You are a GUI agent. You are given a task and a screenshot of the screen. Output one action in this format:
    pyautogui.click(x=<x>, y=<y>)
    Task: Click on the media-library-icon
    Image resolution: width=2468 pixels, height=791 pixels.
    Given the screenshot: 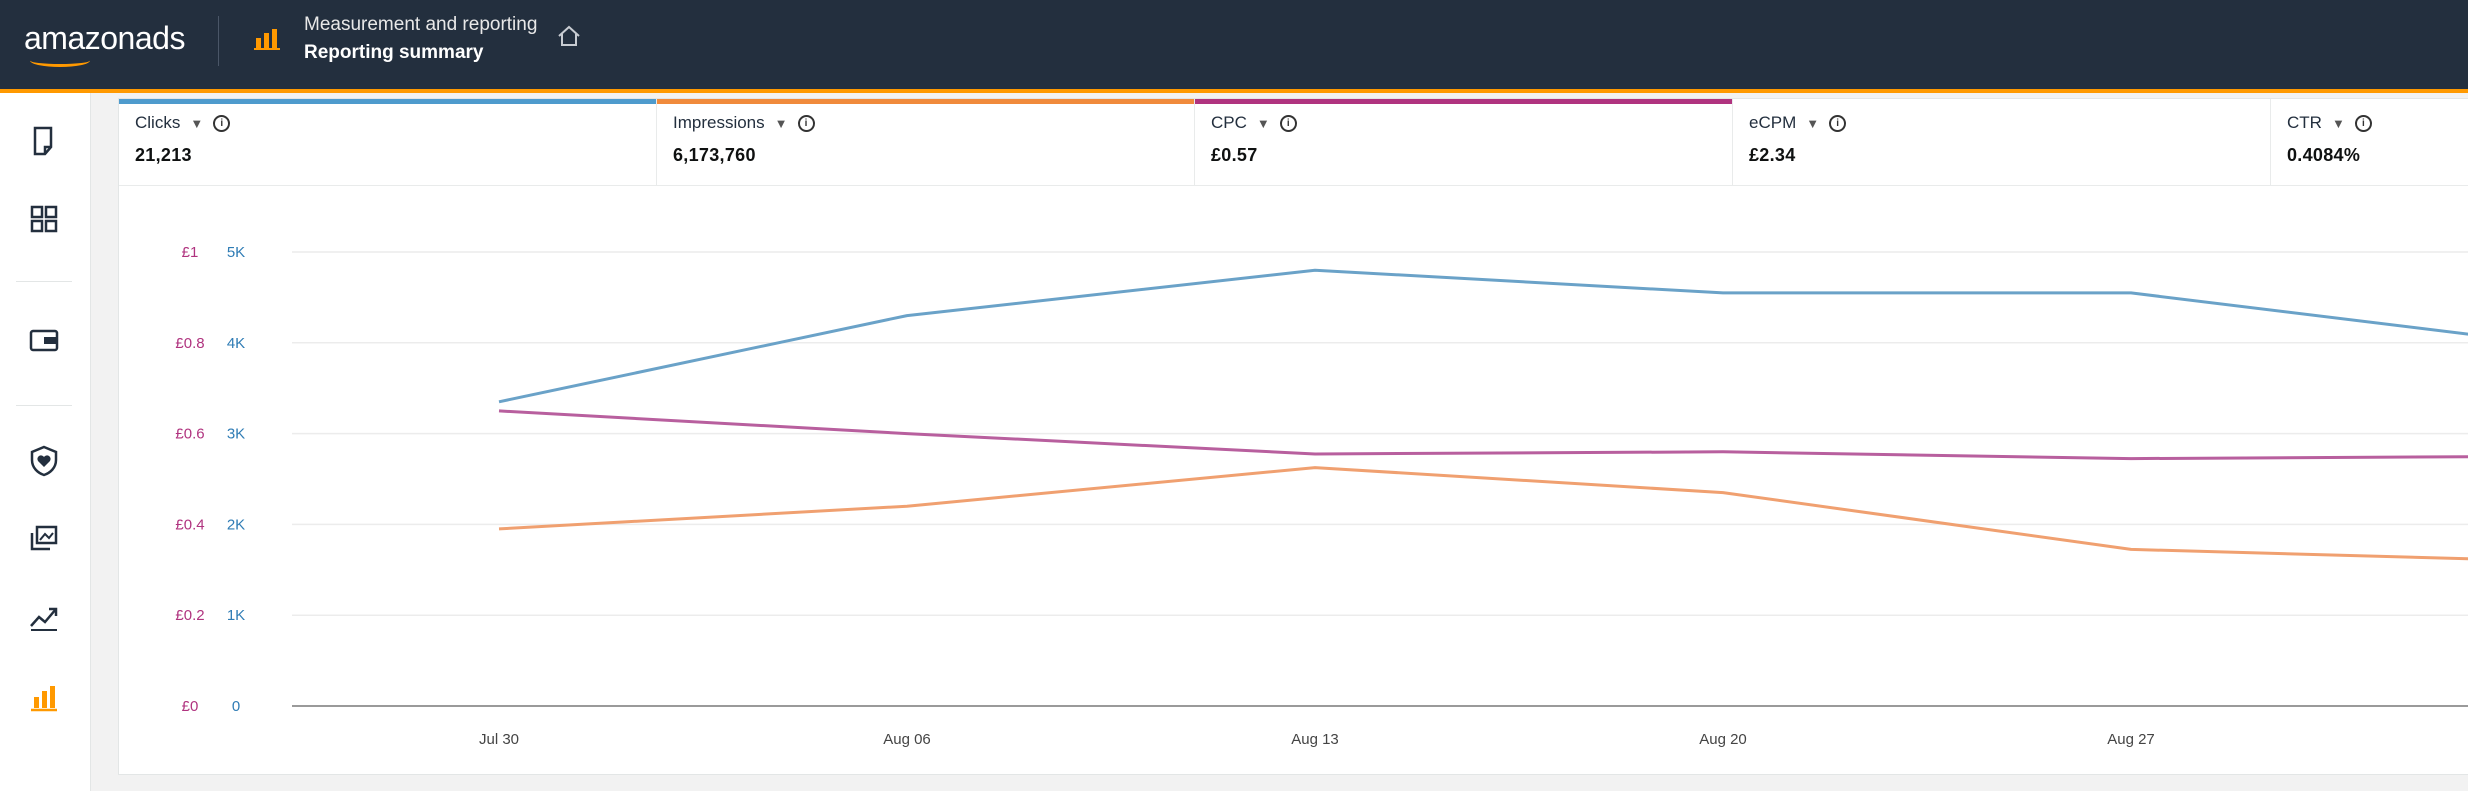 What is the action you would take?
    pyautogui.click(x=44, y=539)
    